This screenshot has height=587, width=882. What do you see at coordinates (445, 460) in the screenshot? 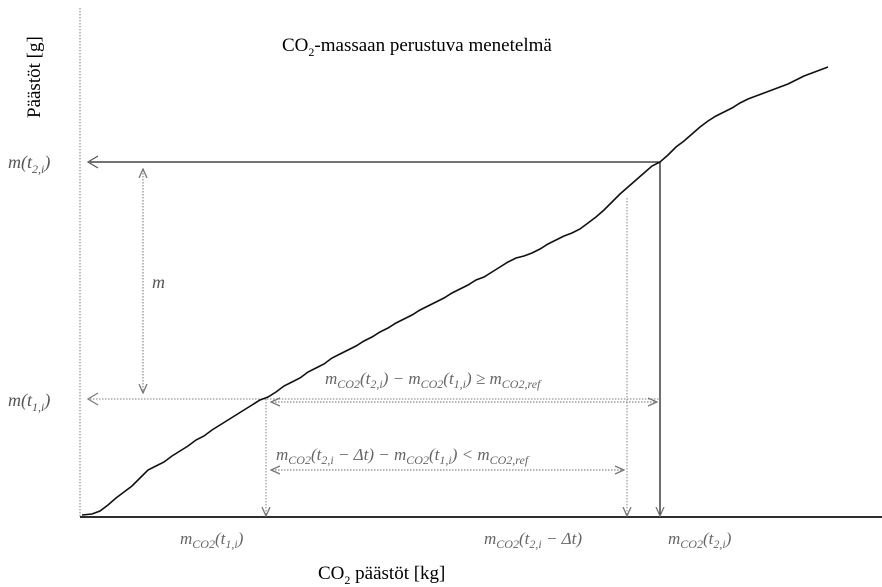
I see `lower-eq-p7: 1,i` at bounding box center [445, 460].